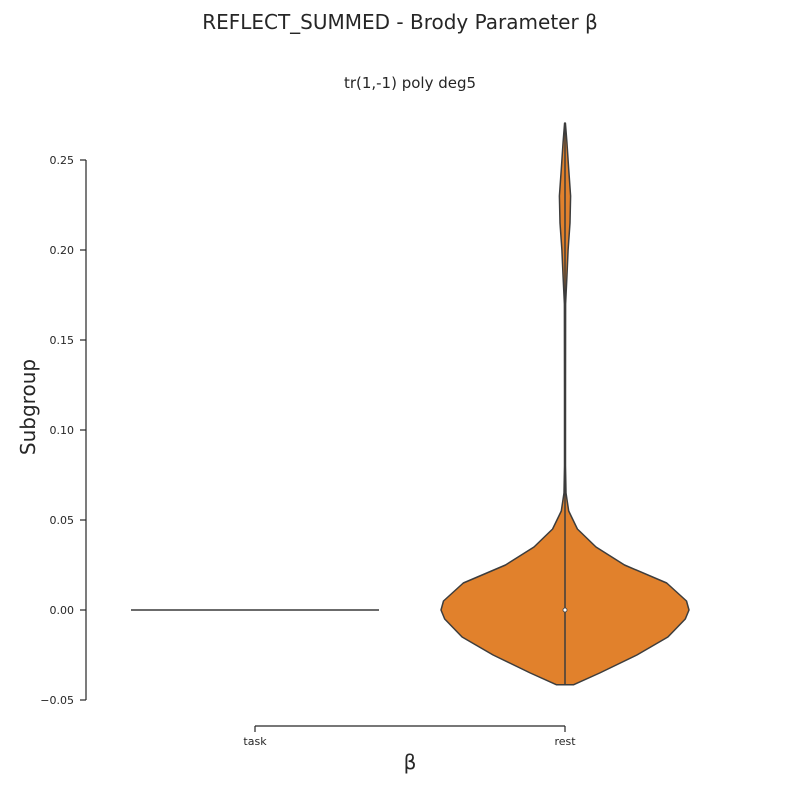 The image size is (800, 800). What do you see at coordinates (400, 22) in the screenshot?
I see `figure-suptitle: REFLECT_SUMMED - Brody Parameter β` at bounding box center [400, 22].